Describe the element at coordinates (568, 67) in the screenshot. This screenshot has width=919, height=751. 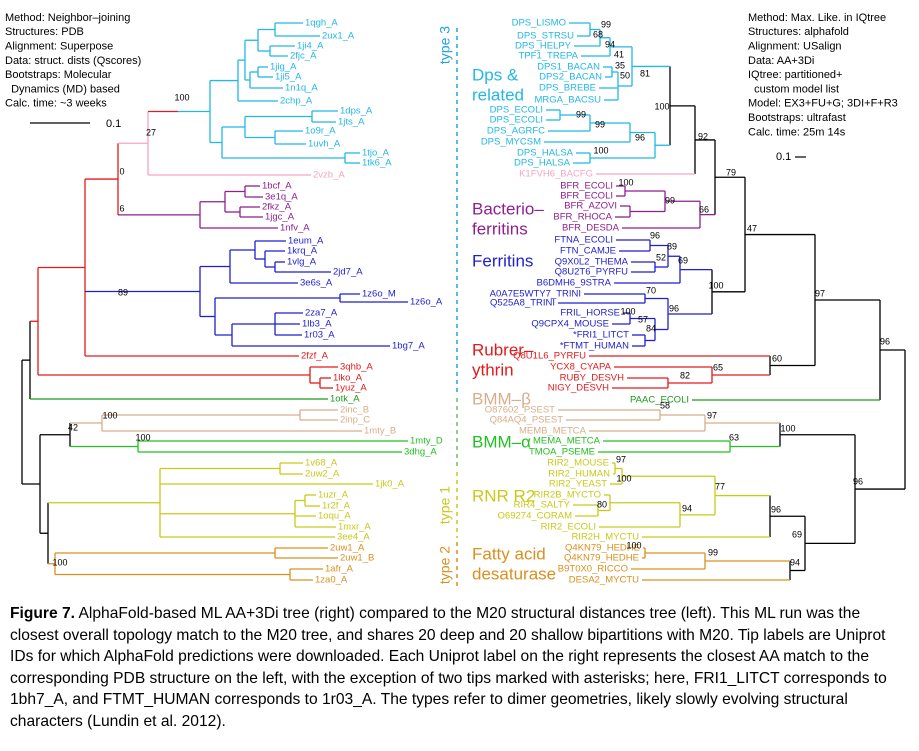
I see `tip-label: DPS1_BACAN` at that location.